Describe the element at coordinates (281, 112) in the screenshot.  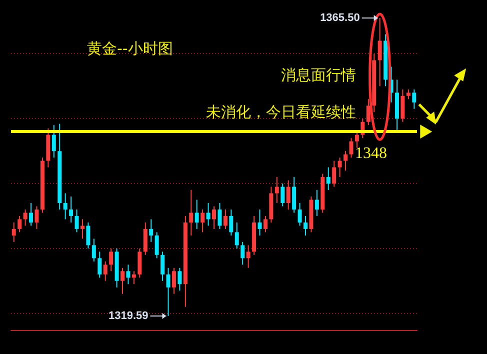
I see `annotation: 未消化，今日看延续性` at that location.